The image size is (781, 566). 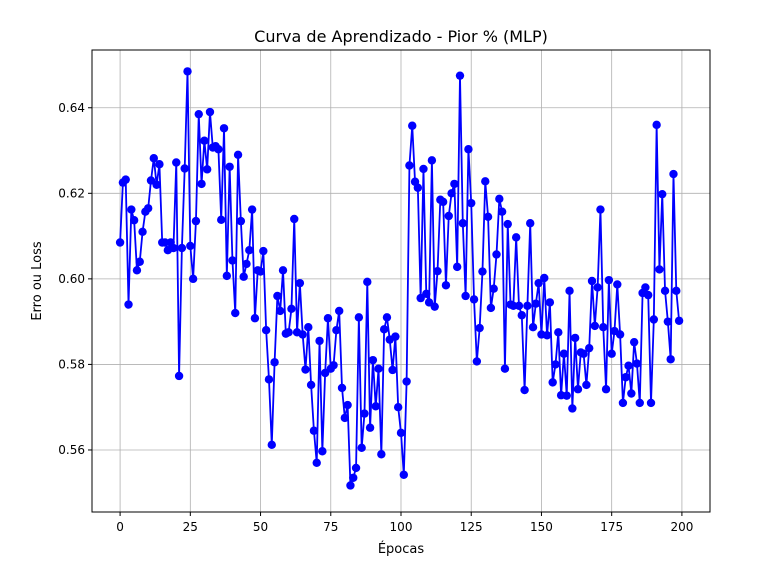 What do you see at coordinates (71, 108) in the screenshot?
I see `y-tick-label: 0.64` at bounding box center [71, 108].